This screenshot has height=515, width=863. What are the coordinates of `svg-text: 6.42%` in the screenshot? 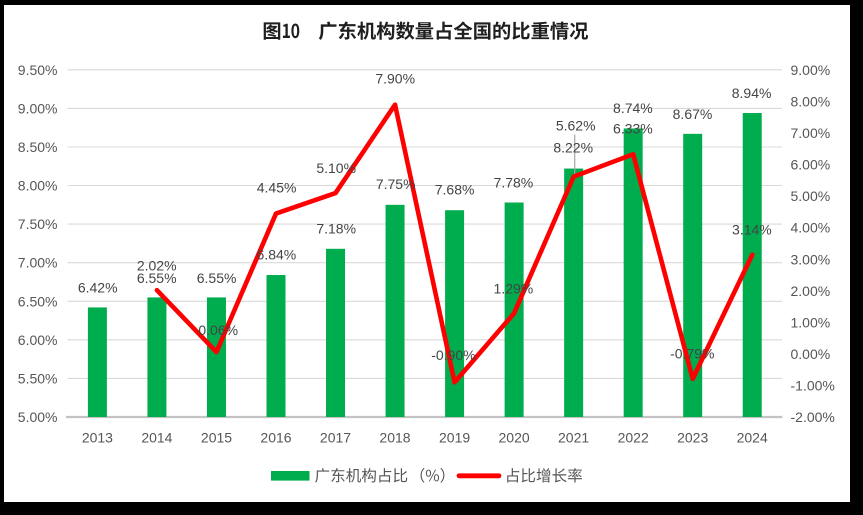 It's located at (98, 288).